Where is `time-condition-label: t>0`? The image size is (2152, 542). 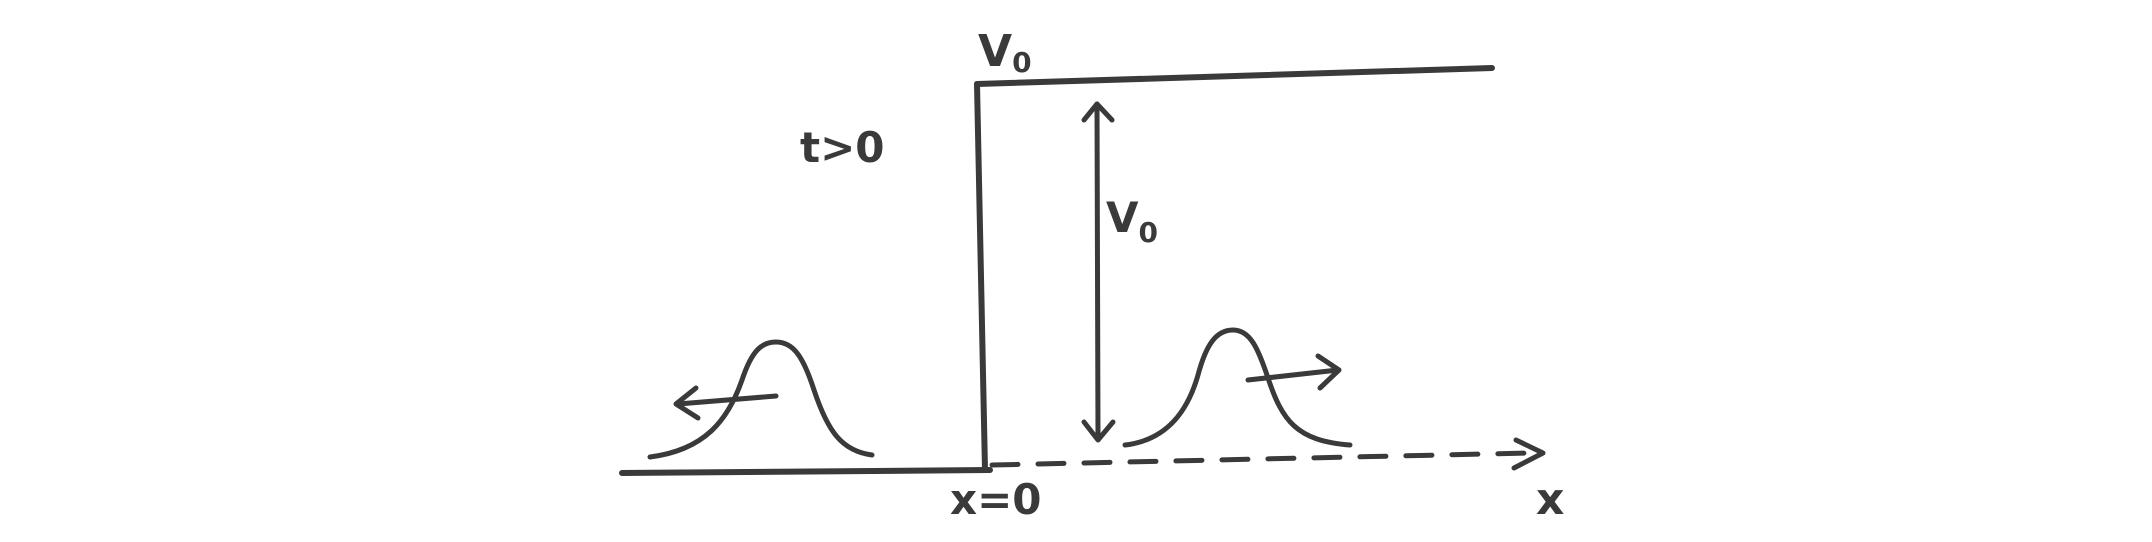
time-condition-label: t>0 is located at coordinates (842, 147).